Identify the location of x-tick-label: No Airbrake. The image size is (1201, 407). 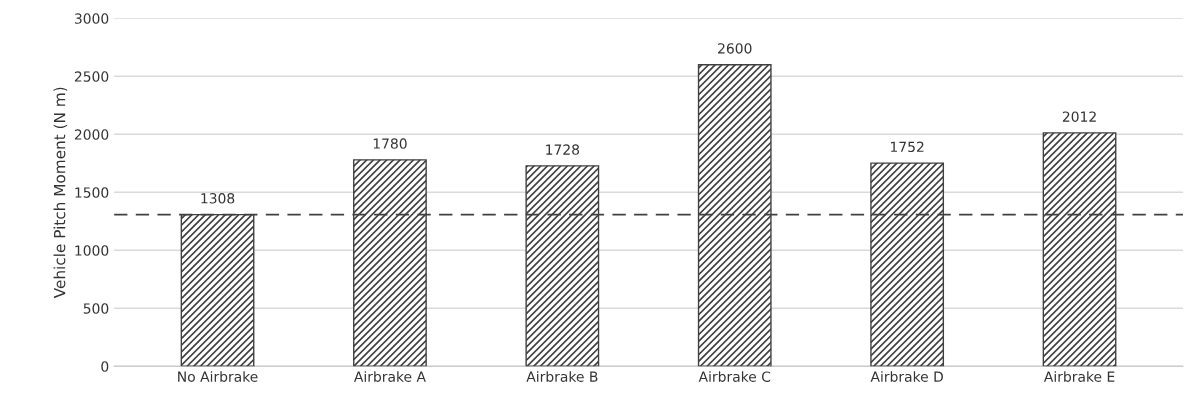
(218, 376).